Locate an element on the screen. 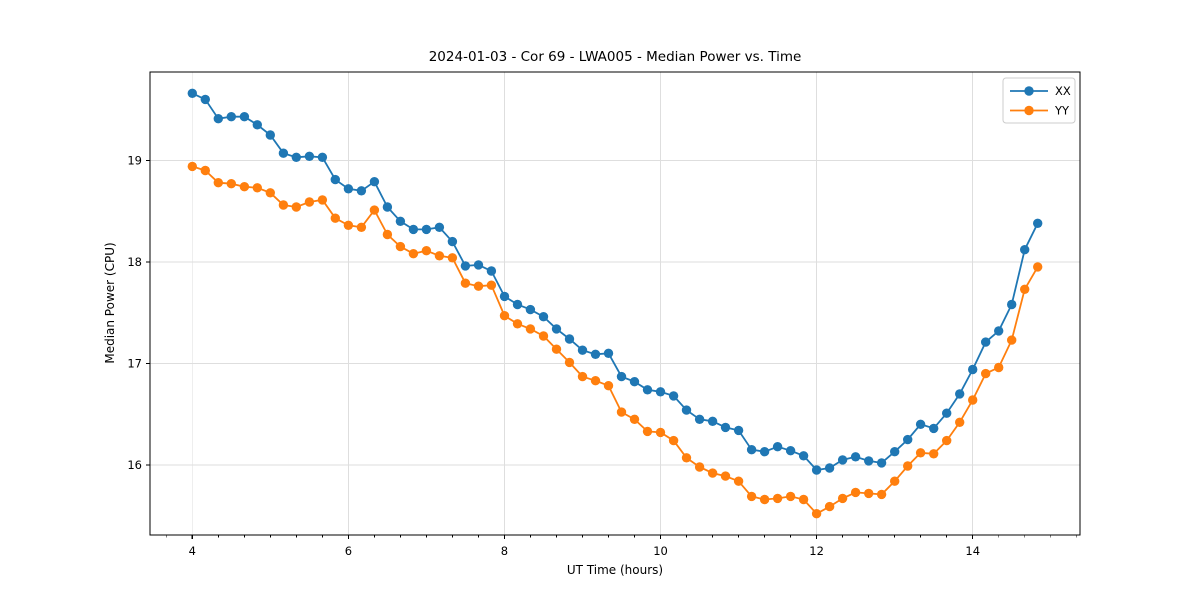 Image resolution: width=1200 pixels, height=600 pixels. x-tick-label: 6 is located at coordinates (348, 551).